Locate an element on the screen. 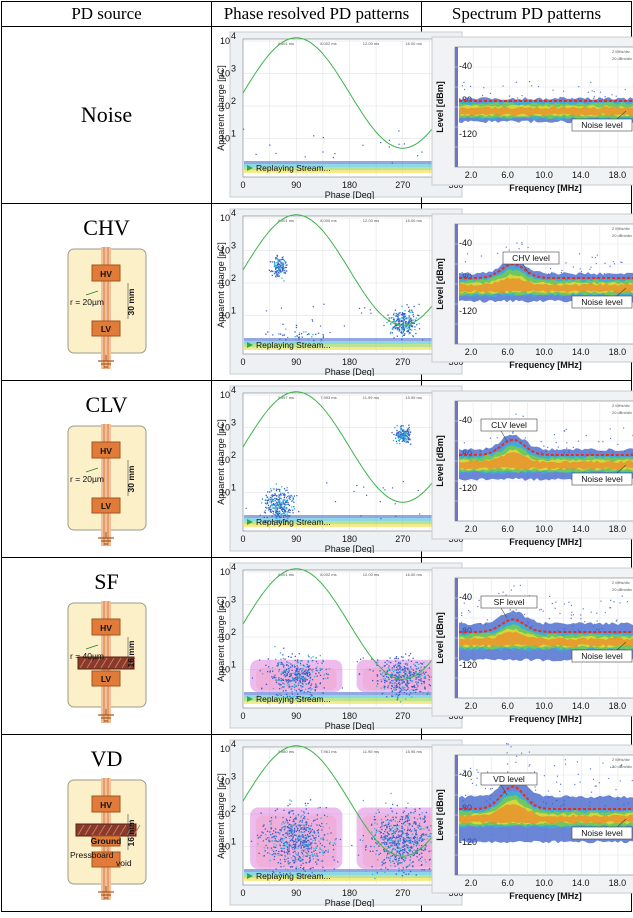 This screenshot has width=633, height=918. pd-level-box is located at coordinates (531, 258).